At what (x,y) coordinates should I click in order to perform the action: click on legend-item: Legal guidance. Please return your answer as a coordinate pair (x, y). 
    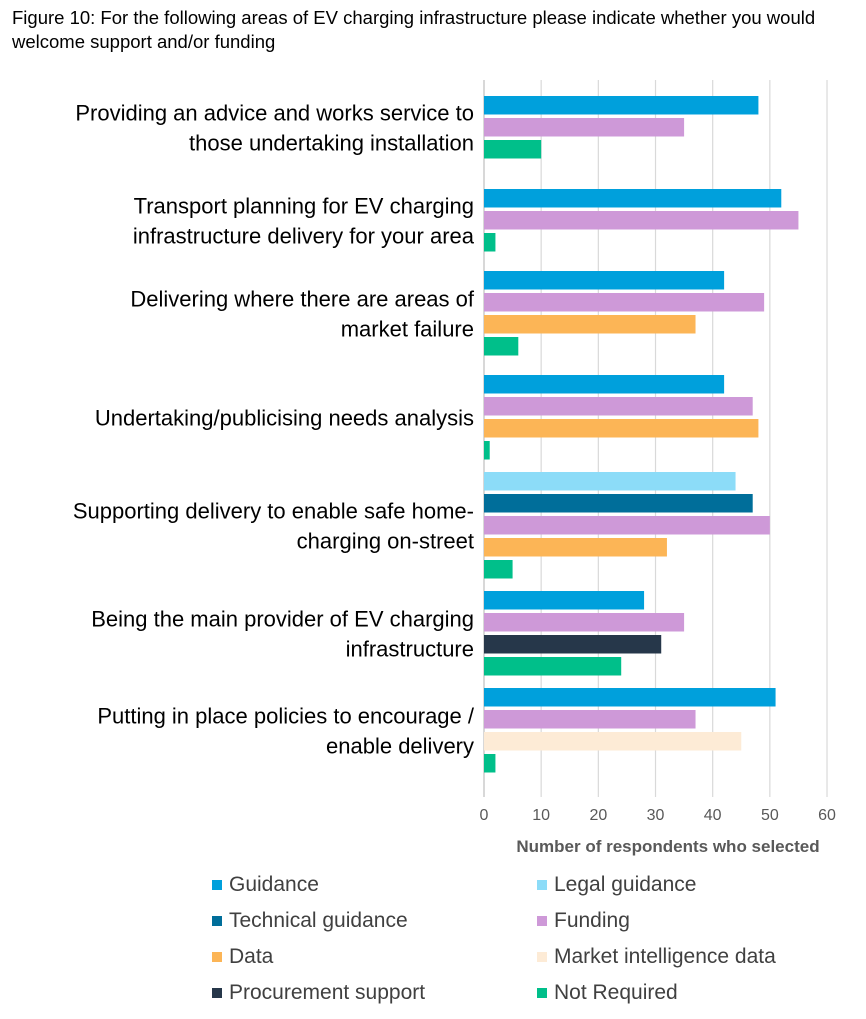
    Looking at the image, I should click on (687, 884).